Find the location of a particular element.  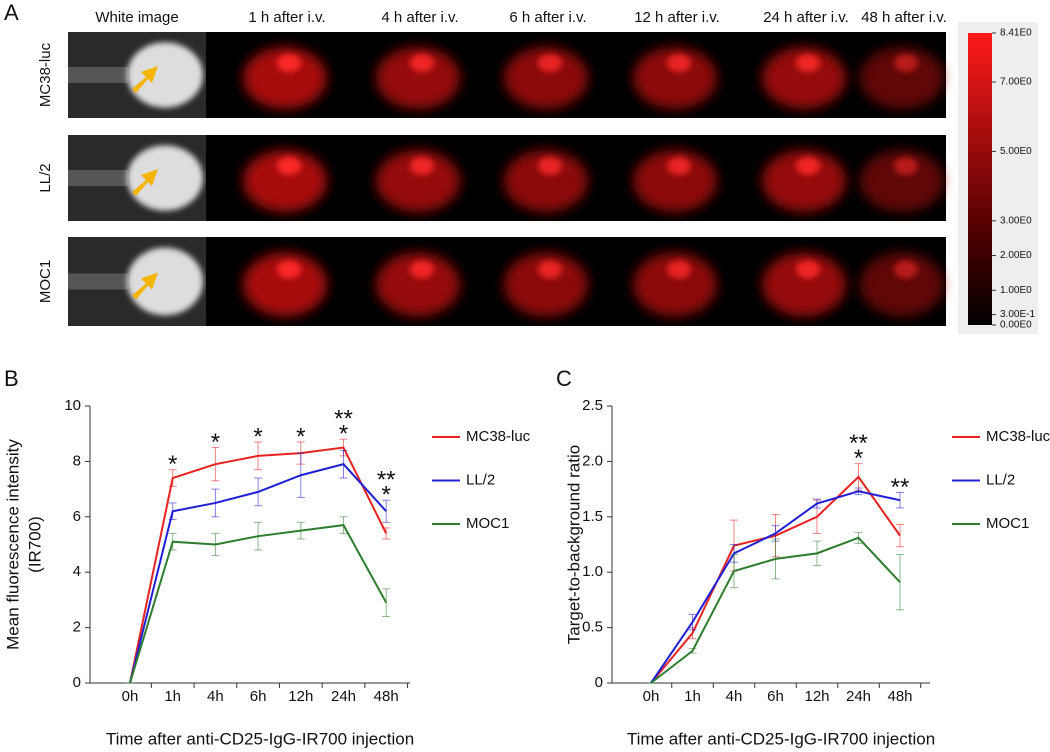

x-tick-label: 4h is located at coordinates (215, 696).